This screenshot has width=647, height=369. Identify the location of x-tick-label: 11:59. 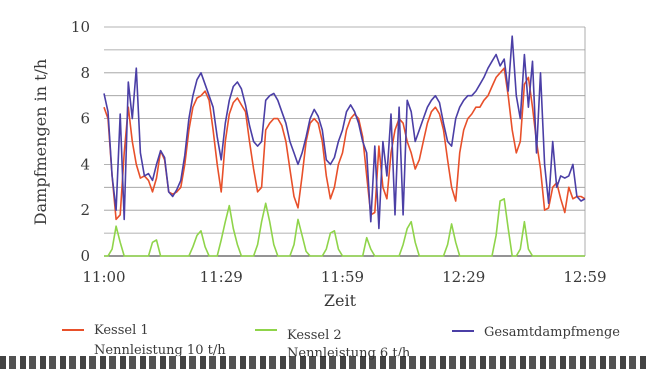
(342, 277).